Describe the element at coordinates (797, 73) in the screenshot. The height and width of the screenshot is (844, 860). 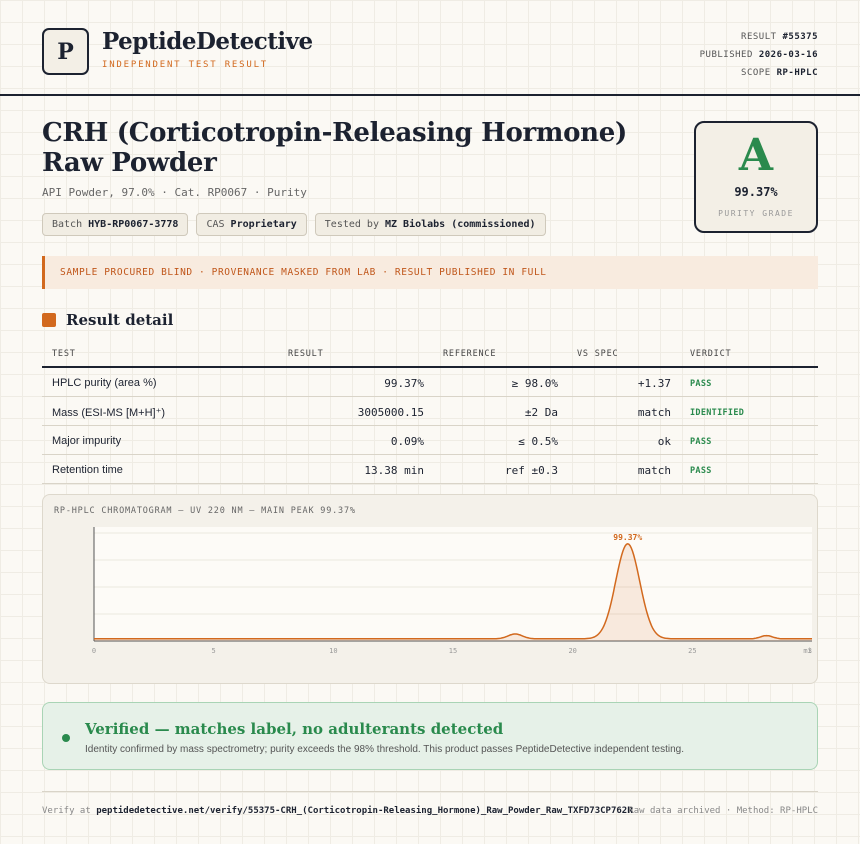
I see `scope-value: RP-HPLC` at that location.